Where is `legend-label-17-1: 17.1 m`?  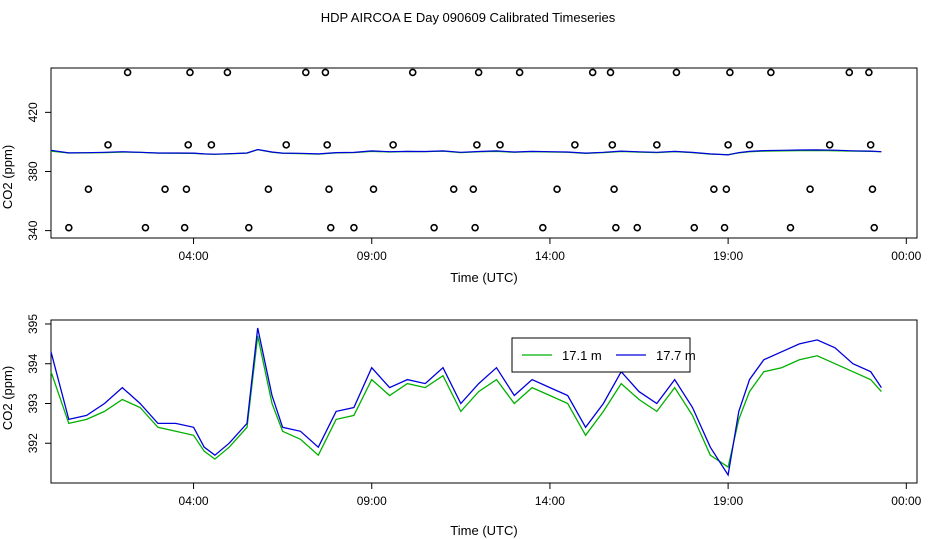
legend-label-17-1: 17.1 m is located at coordinates (582, 355).